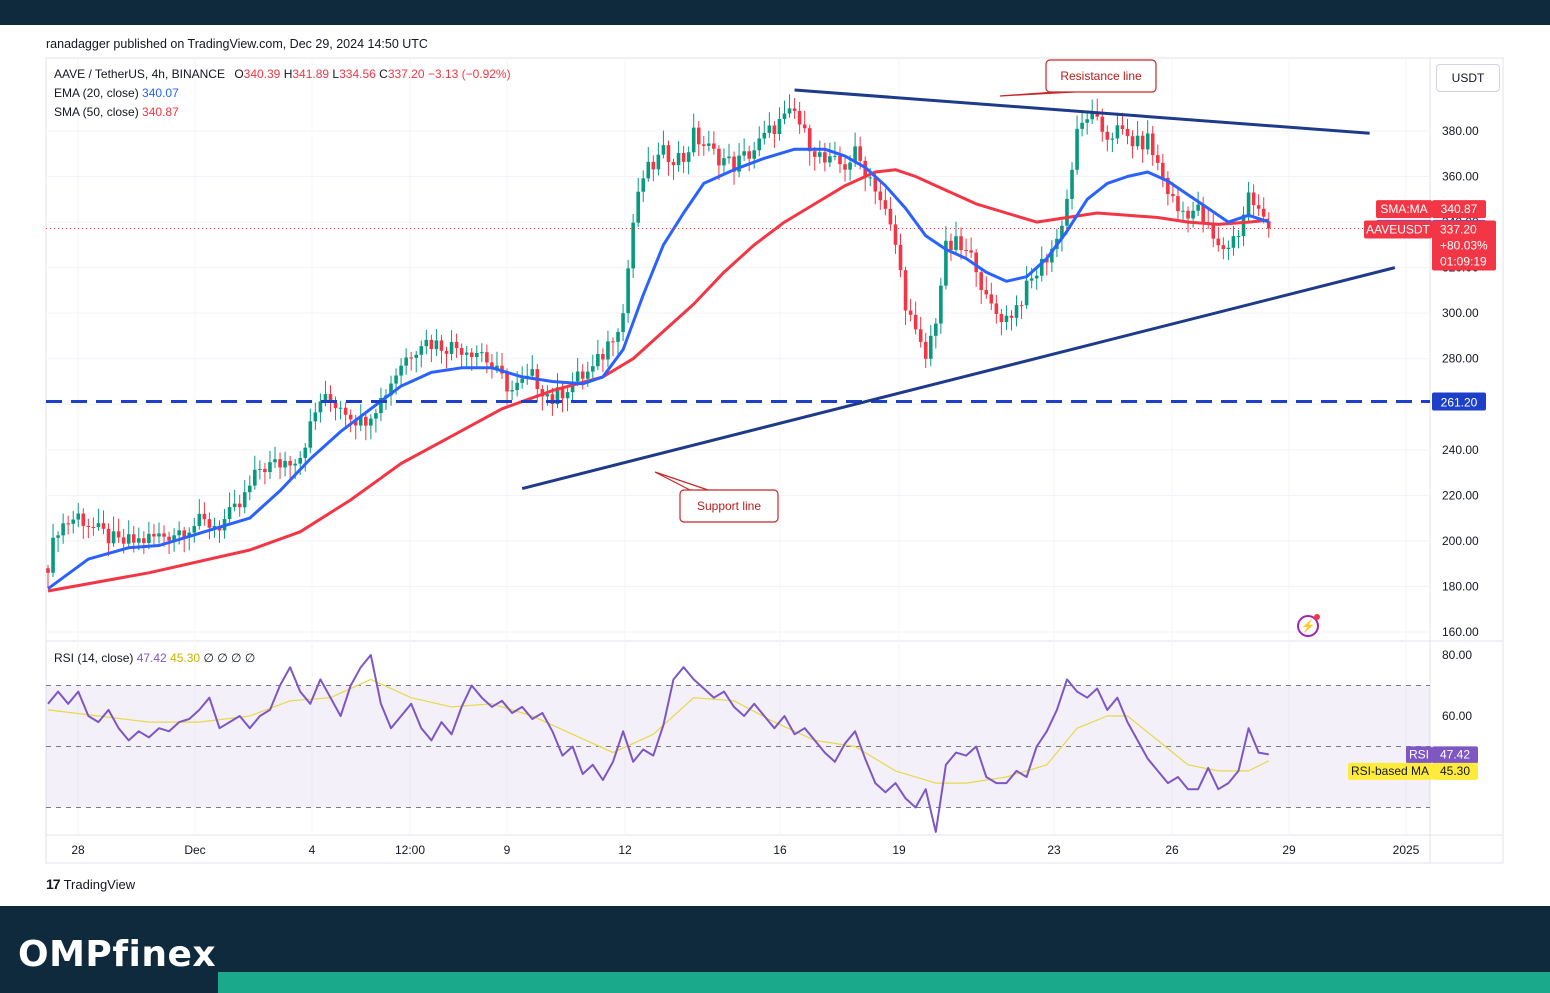  I want to click on time-tick-label: Dec, so click(194, 850).